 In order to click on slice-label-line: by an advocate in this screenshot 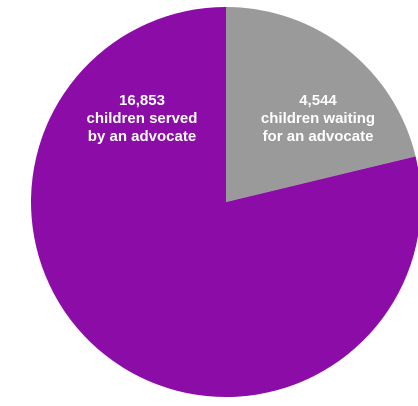, I will do `click(142, 136)`.